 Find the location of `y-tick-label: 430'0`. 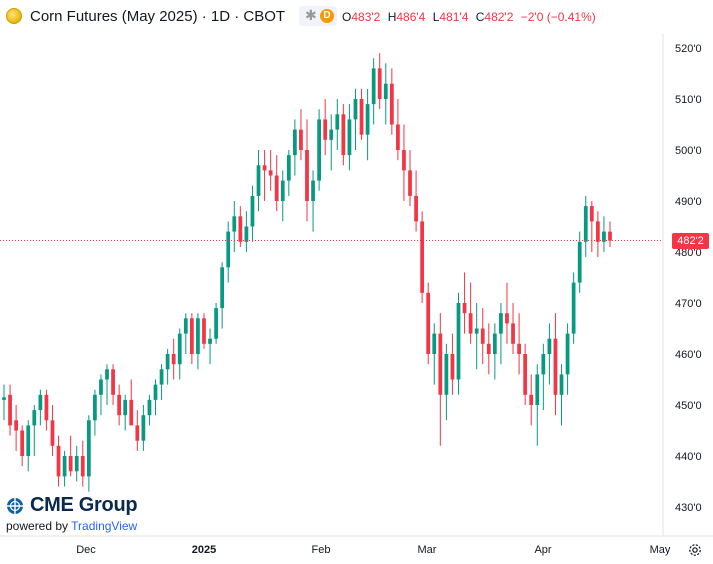

y-tick-label: 430'0 is located at coordinates (688, 508).